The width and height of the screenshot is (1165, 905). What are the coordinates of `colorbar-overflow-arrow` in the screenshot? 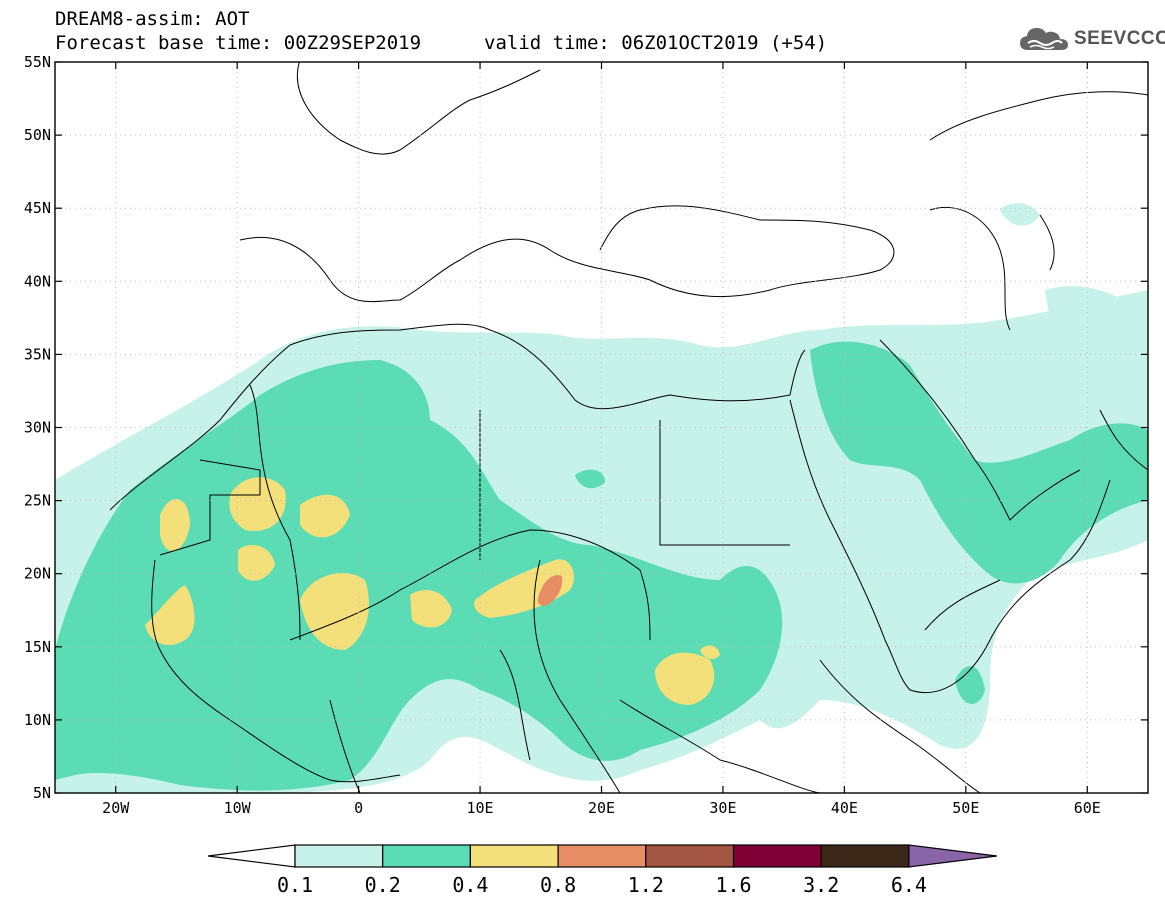 It's located at (952, 856).